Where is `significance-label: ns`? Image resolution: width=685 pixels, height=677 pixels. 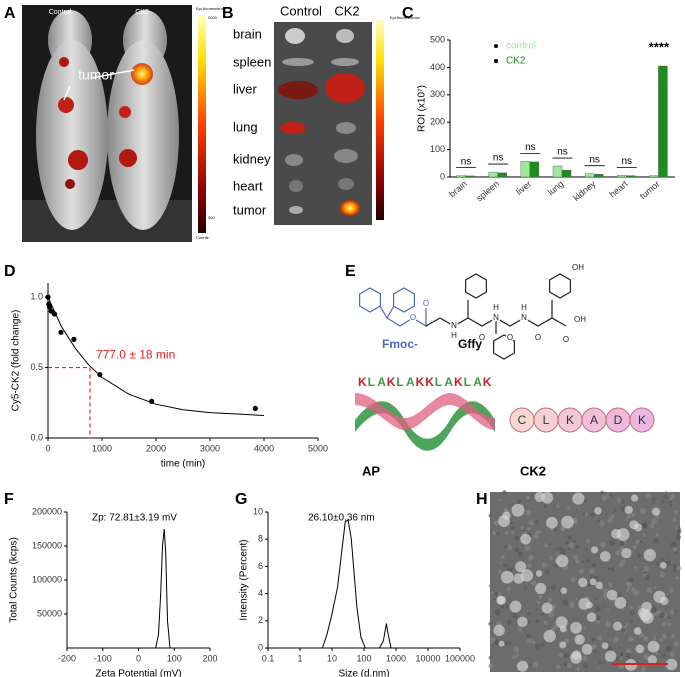 significance-label: ns is located at coordinates (498, 158).